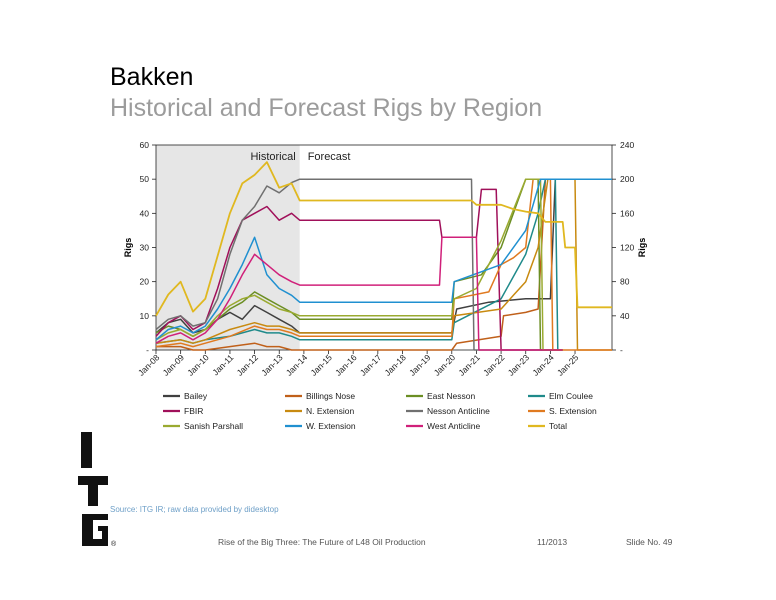  Describe the element at coordinates (145, 248) in the screenshot. I see `y-tick-label: 30` at that location.